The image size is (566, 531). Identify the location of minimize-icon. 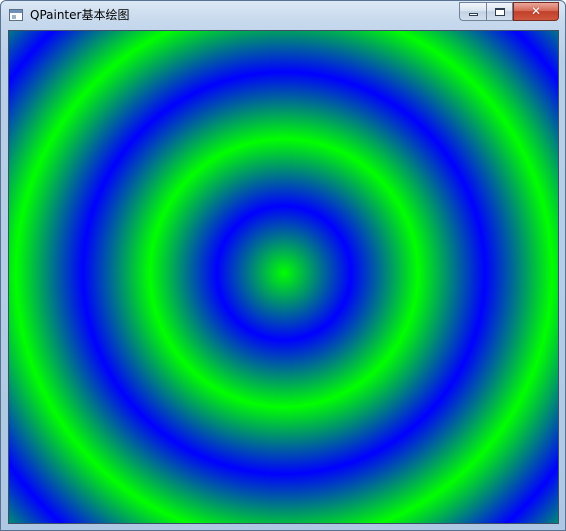
(473, 14).